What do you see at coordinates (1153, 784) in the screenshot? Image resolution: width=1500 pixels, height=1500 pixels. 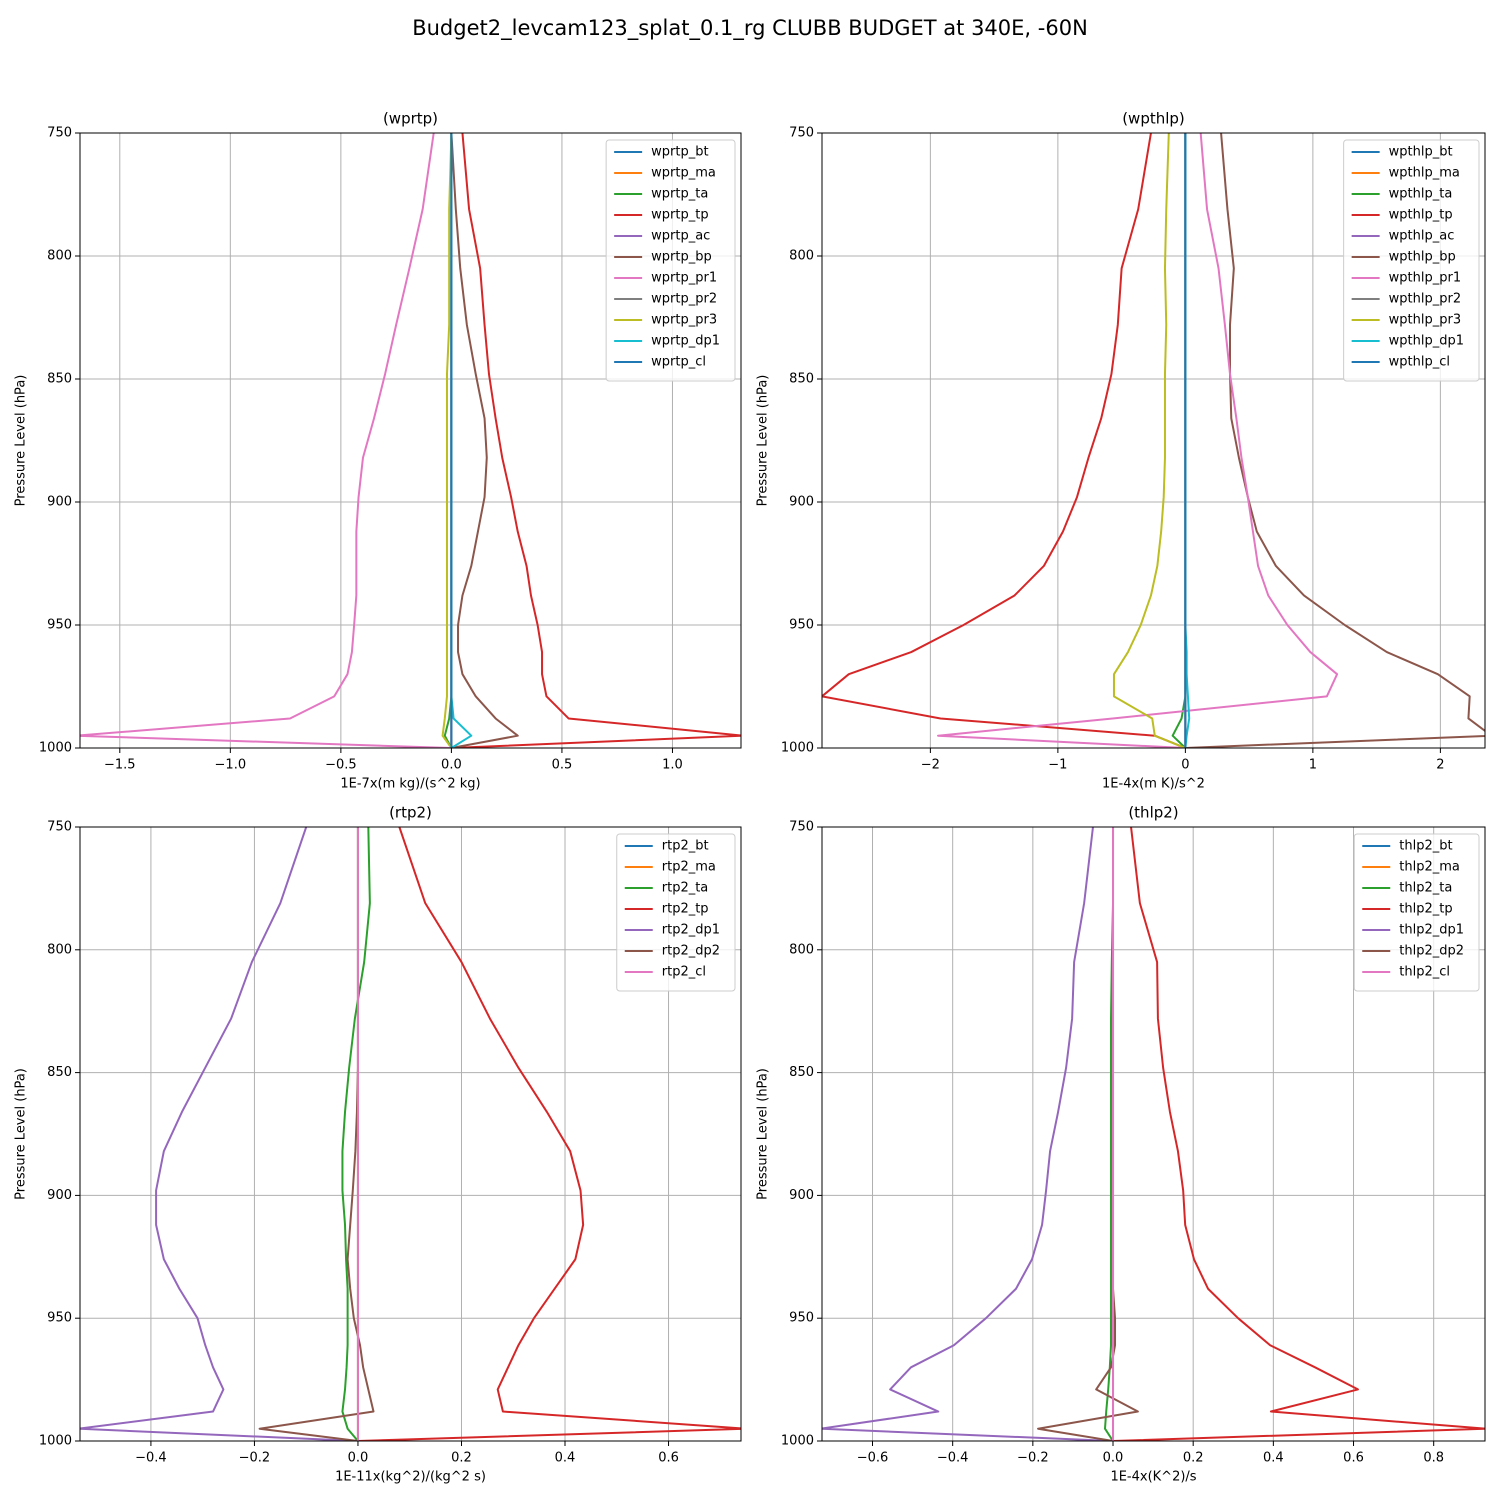 I see `x-axis-label: 1E-4x(m K)/s^2` at bounding box center [1153, 784].